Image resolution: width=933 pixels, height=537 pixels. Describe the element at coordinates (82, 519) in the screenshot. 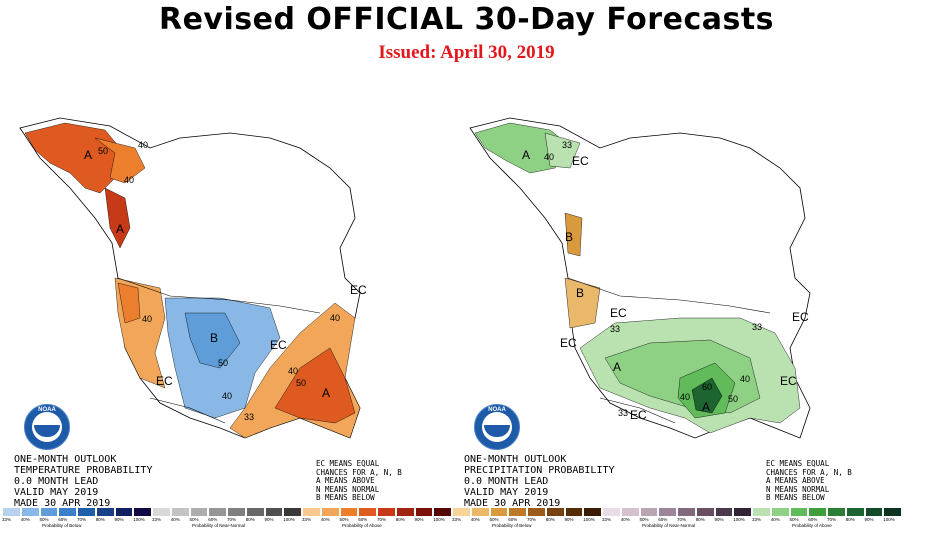

I see `colorbar-tick-label: 70%` at that location.